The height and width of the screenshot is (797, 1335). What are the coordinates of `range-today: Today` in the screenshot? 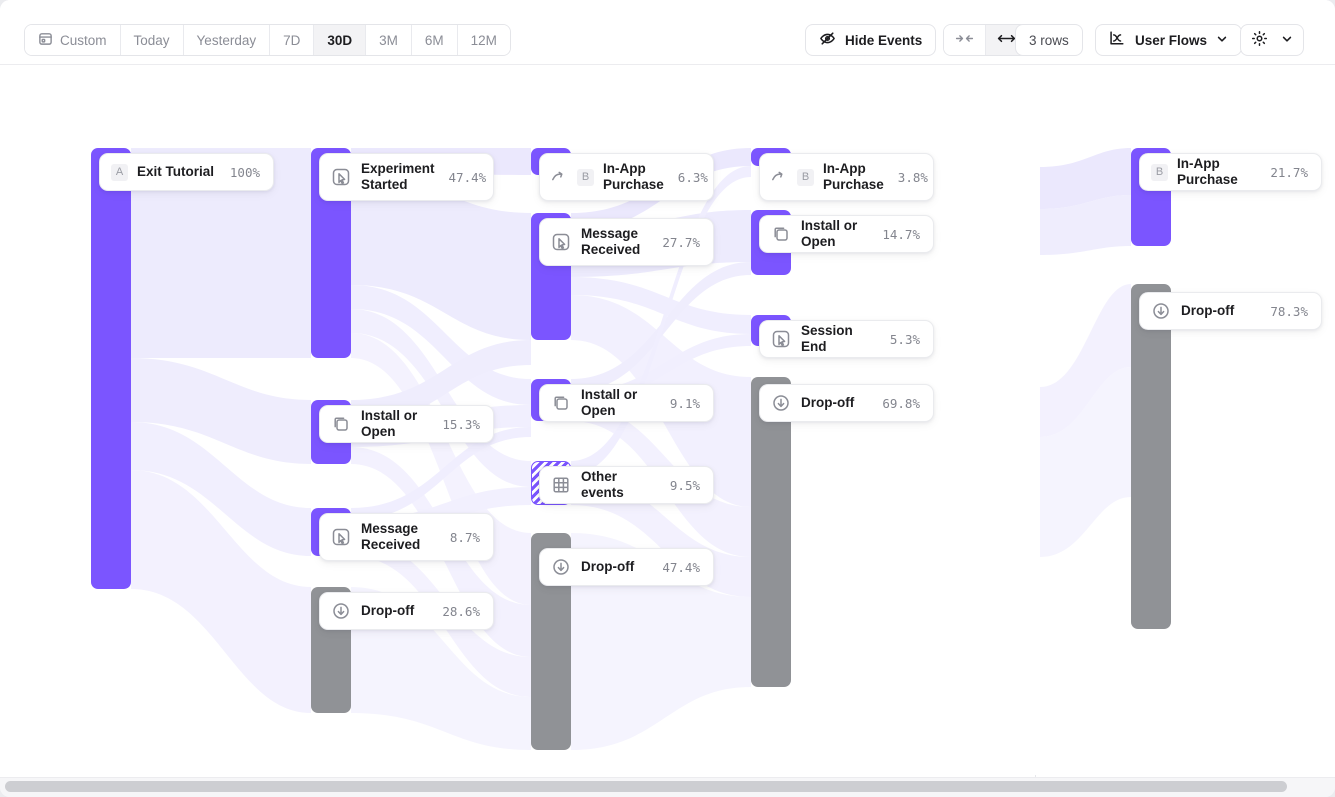 It's located at (152, 40).